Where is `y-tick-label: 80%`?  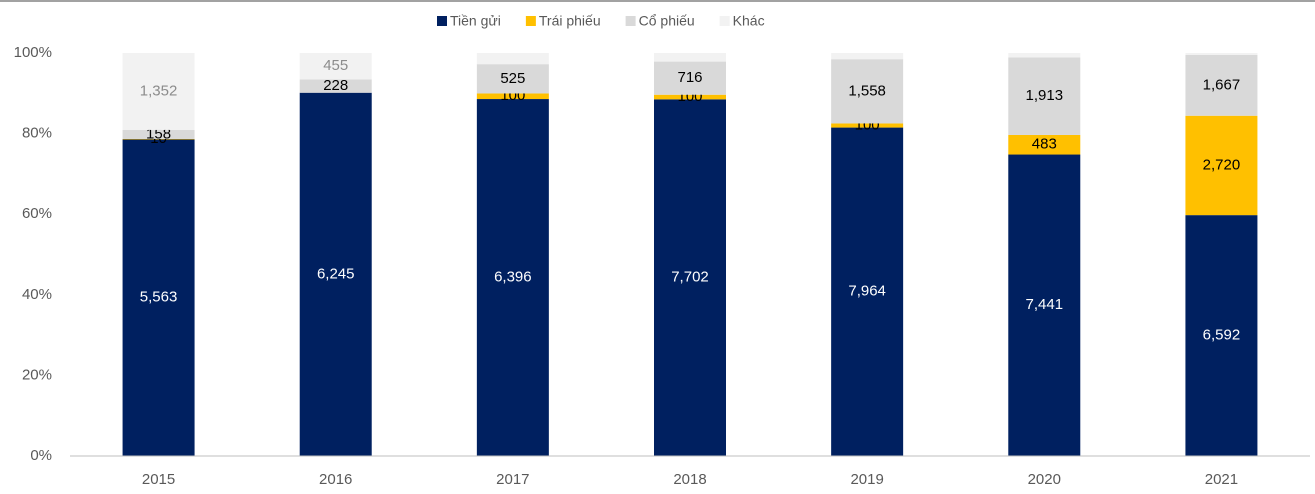
y-tick-label: 80% is located at coordinates (37, 133).